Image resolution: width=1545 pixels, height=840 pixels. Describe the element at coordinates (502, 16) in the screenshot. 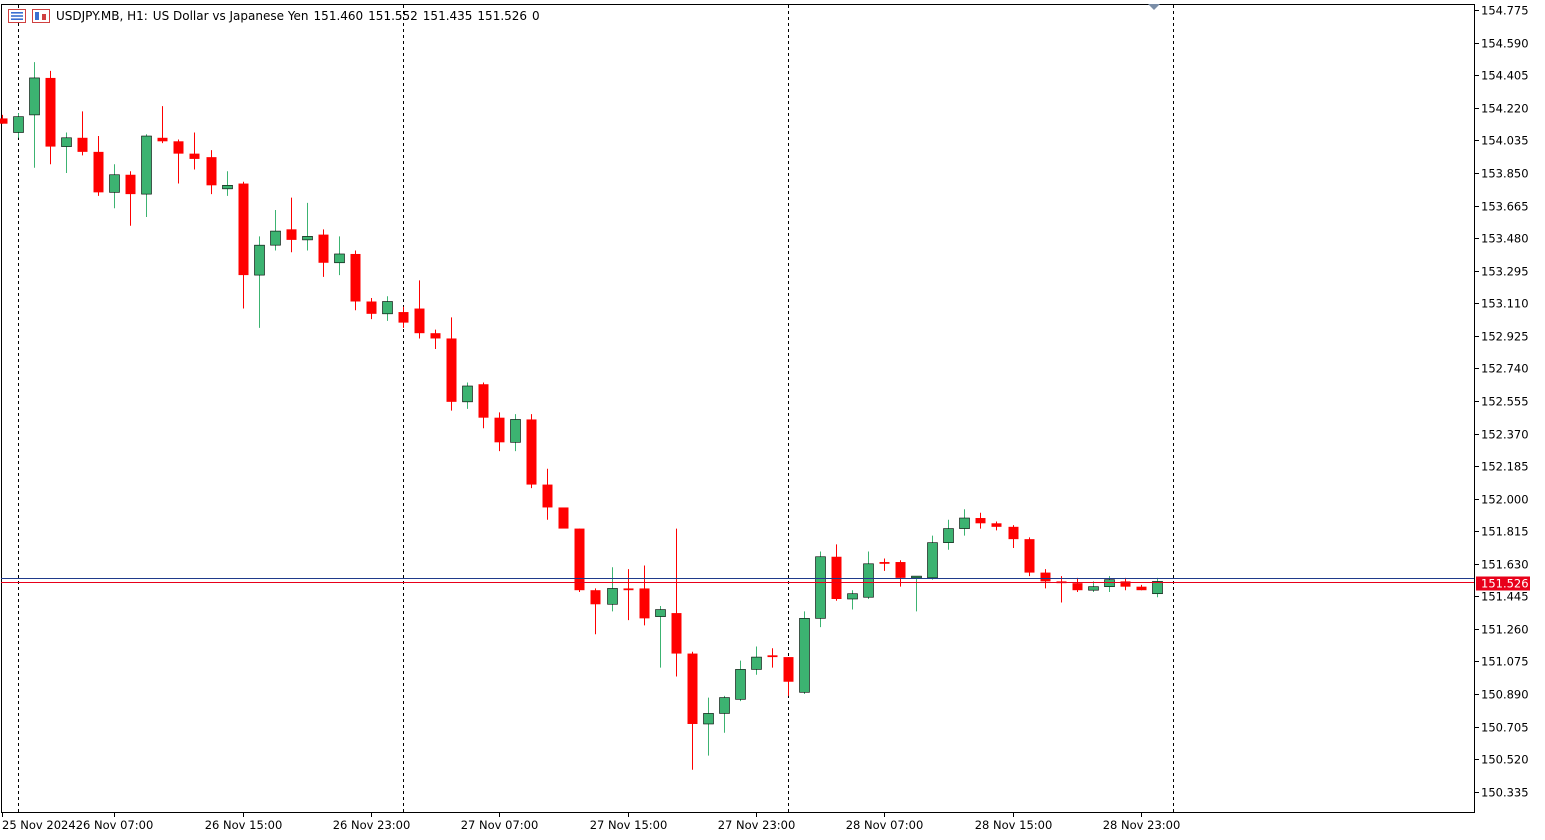

I see `ohlc-close: 151.526` at that location.